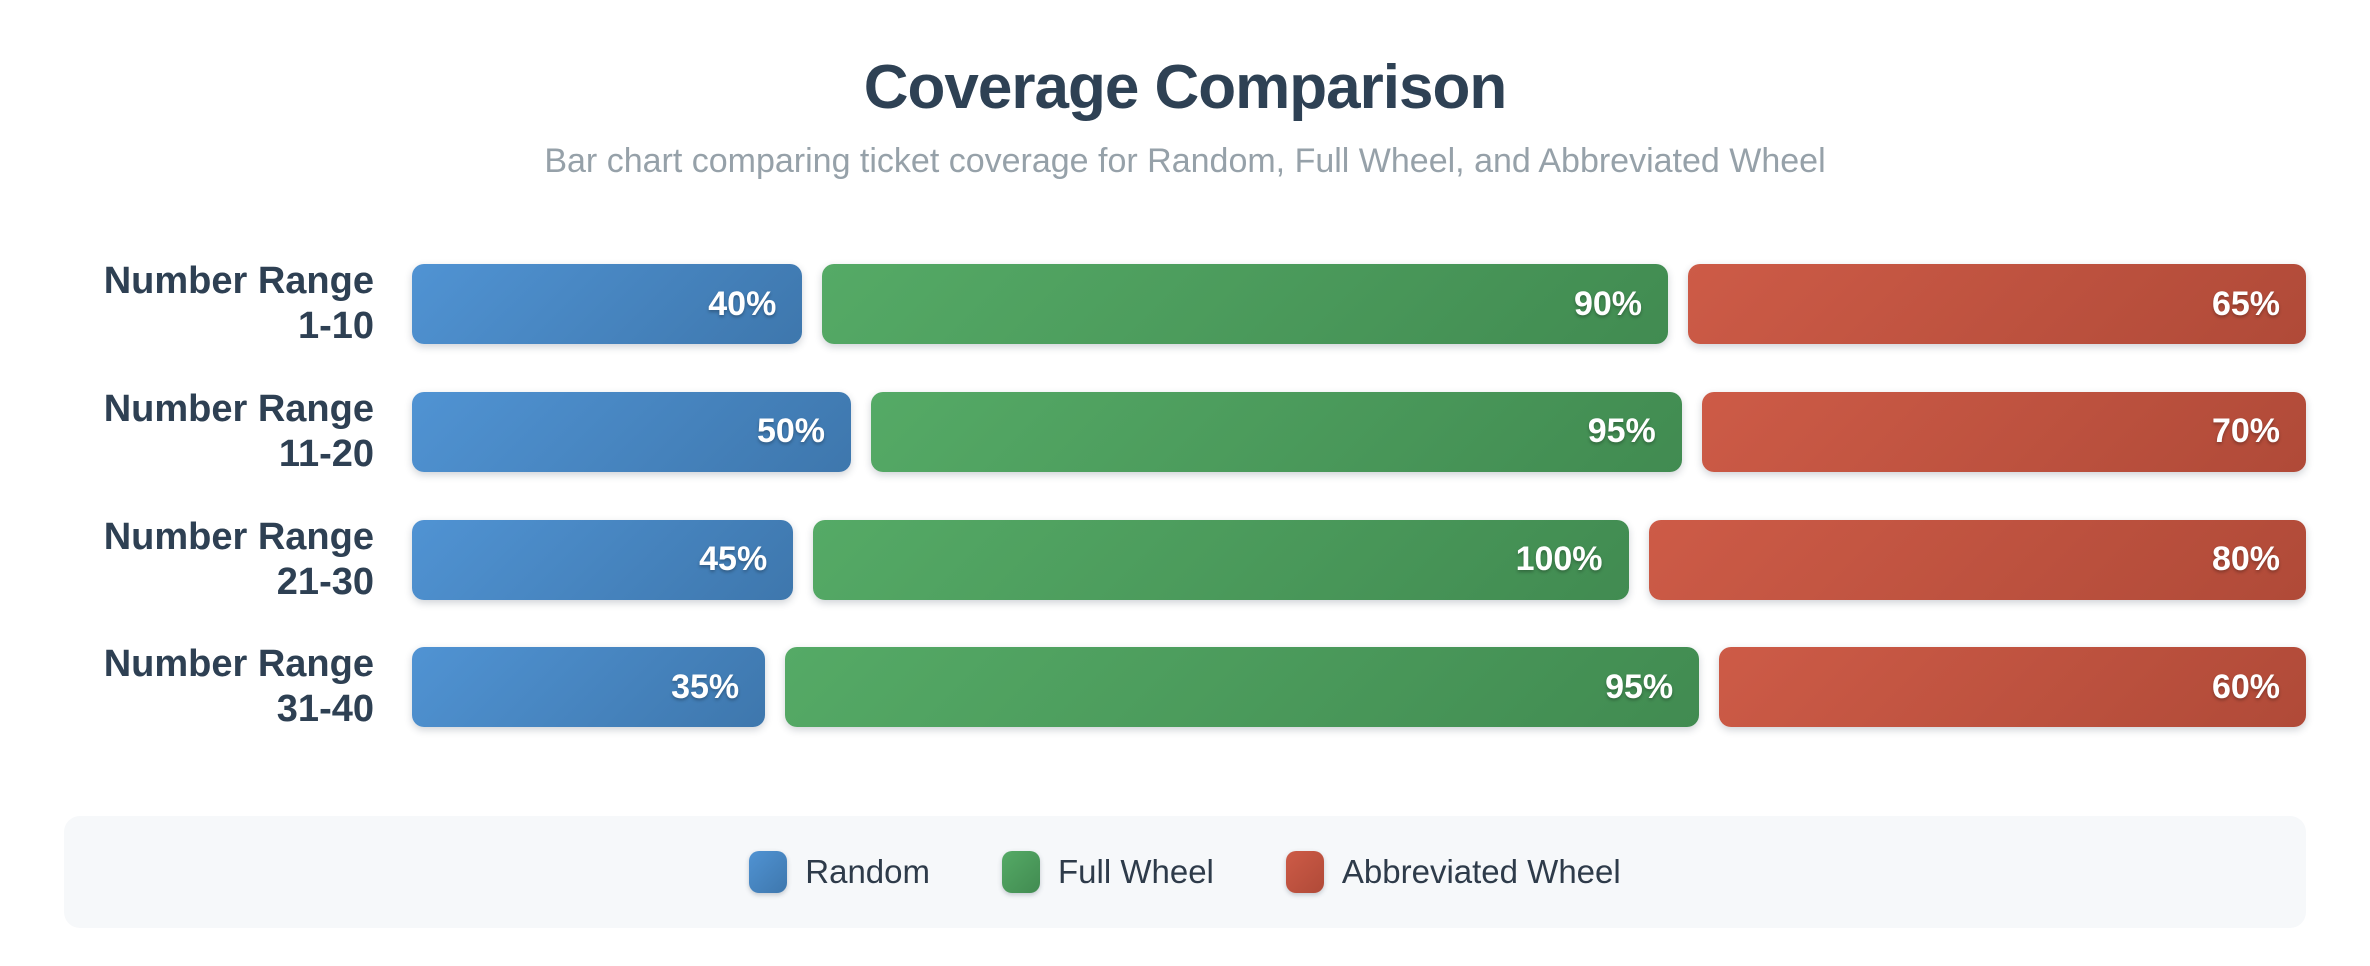  What do you see at coordinates (2245, 686) in the screenshot?
I see `bar-value-label: 60%` at bounding box center [2245, 686].